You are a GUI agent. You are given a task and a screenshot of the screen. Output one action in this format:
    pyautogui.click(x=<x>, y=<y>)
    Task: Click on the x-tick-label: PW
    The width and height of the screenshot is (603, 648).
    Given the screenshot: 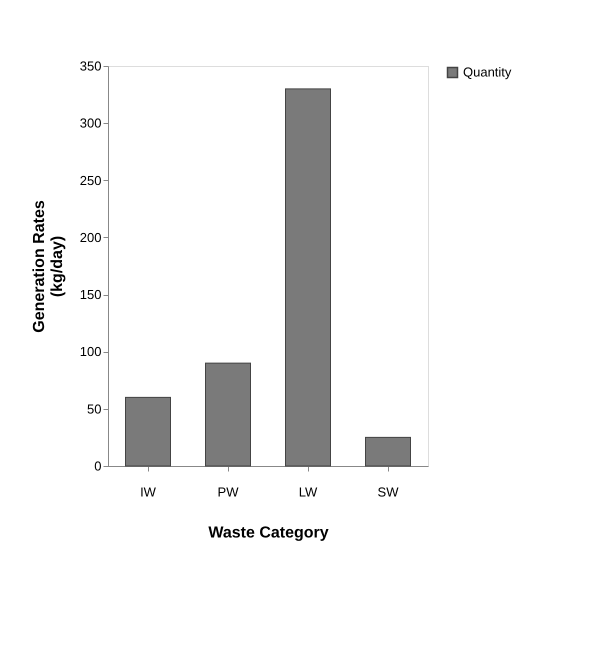 What is the action you would take?
    pyautogui.click(x=229, y=492)
    